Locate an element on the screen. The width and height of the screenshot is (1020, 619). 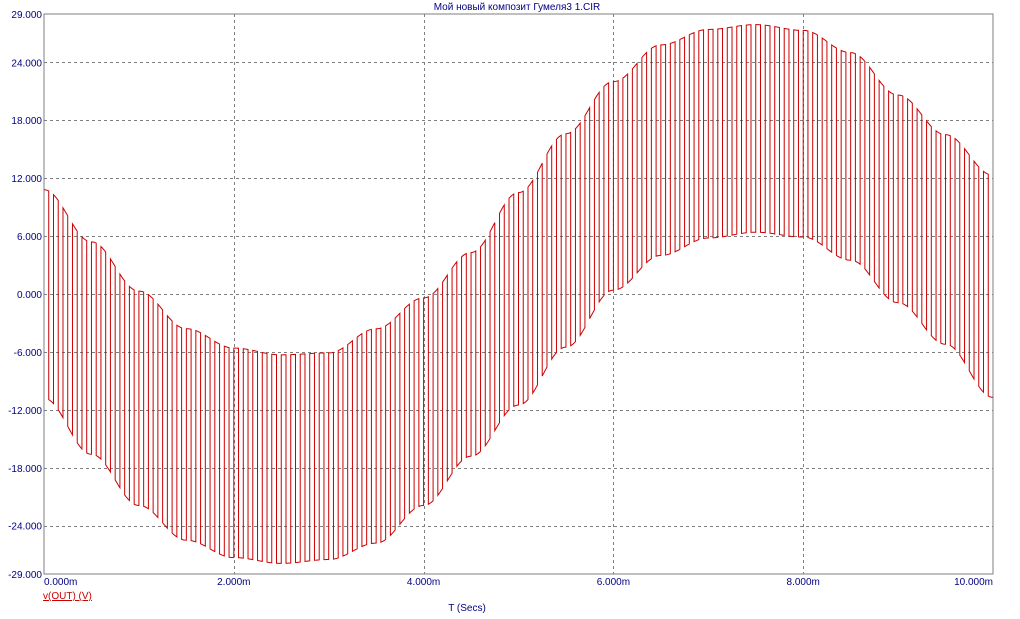
y-tick-label: -12.000 is located at coordinates (25, 411).